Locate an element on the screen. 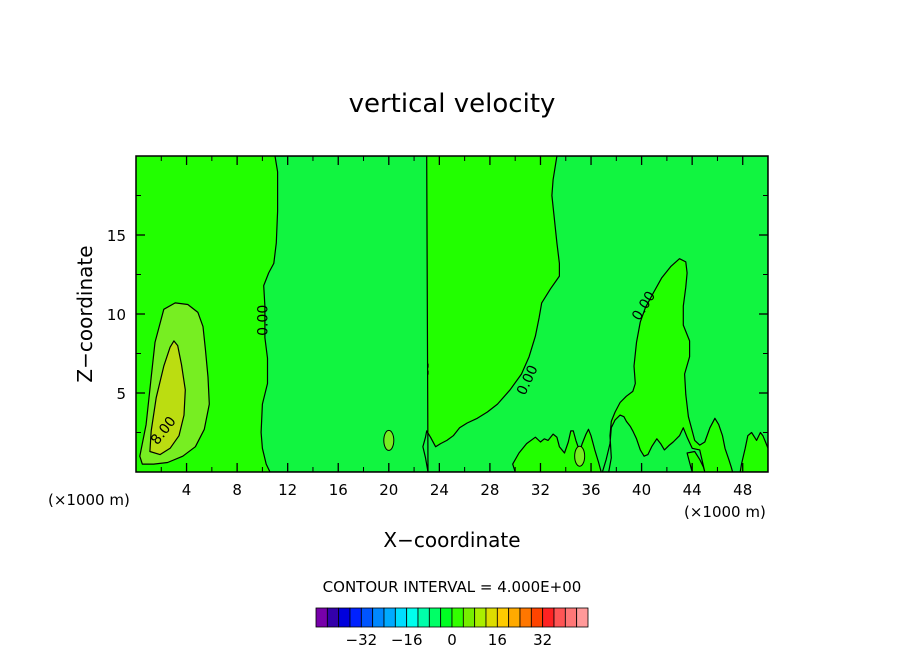 The image size is (904, 654). x-unit-right: (×1000 m) is located at coordinates (725, 512).